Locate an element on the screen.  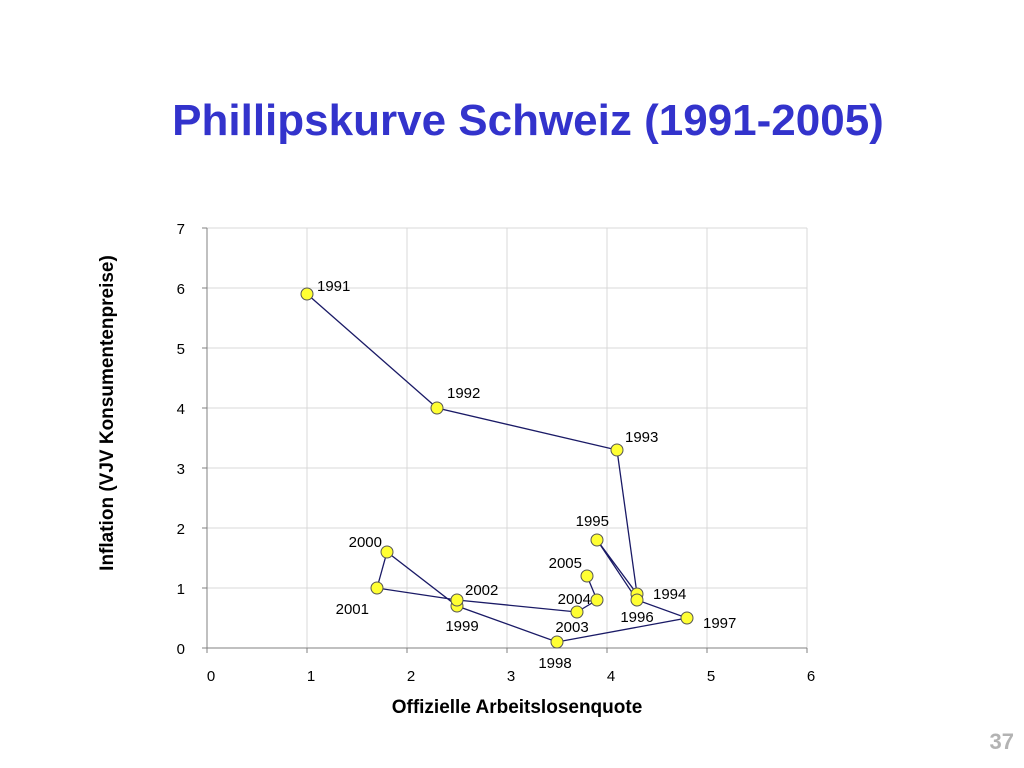
data-point-2000 is located at coordinates (387, 552).